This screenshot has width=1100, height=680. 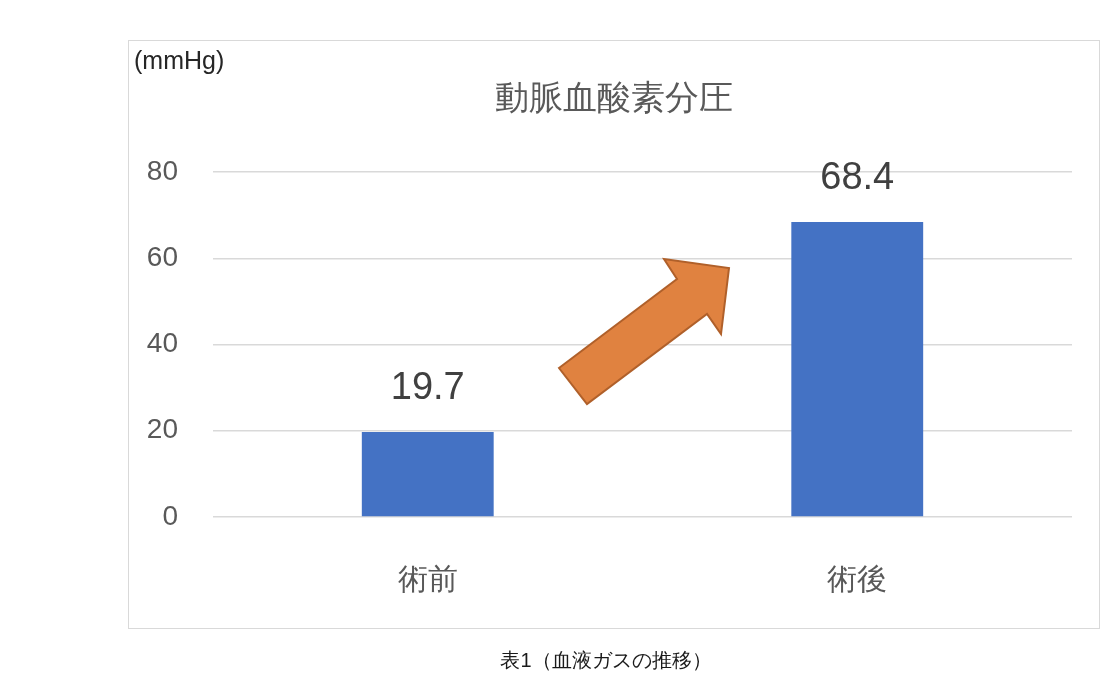 What do you see at coordinates (162, 429) in the screenshot?
I see `y-tick-label: 20` at bounding box center [162, 429].